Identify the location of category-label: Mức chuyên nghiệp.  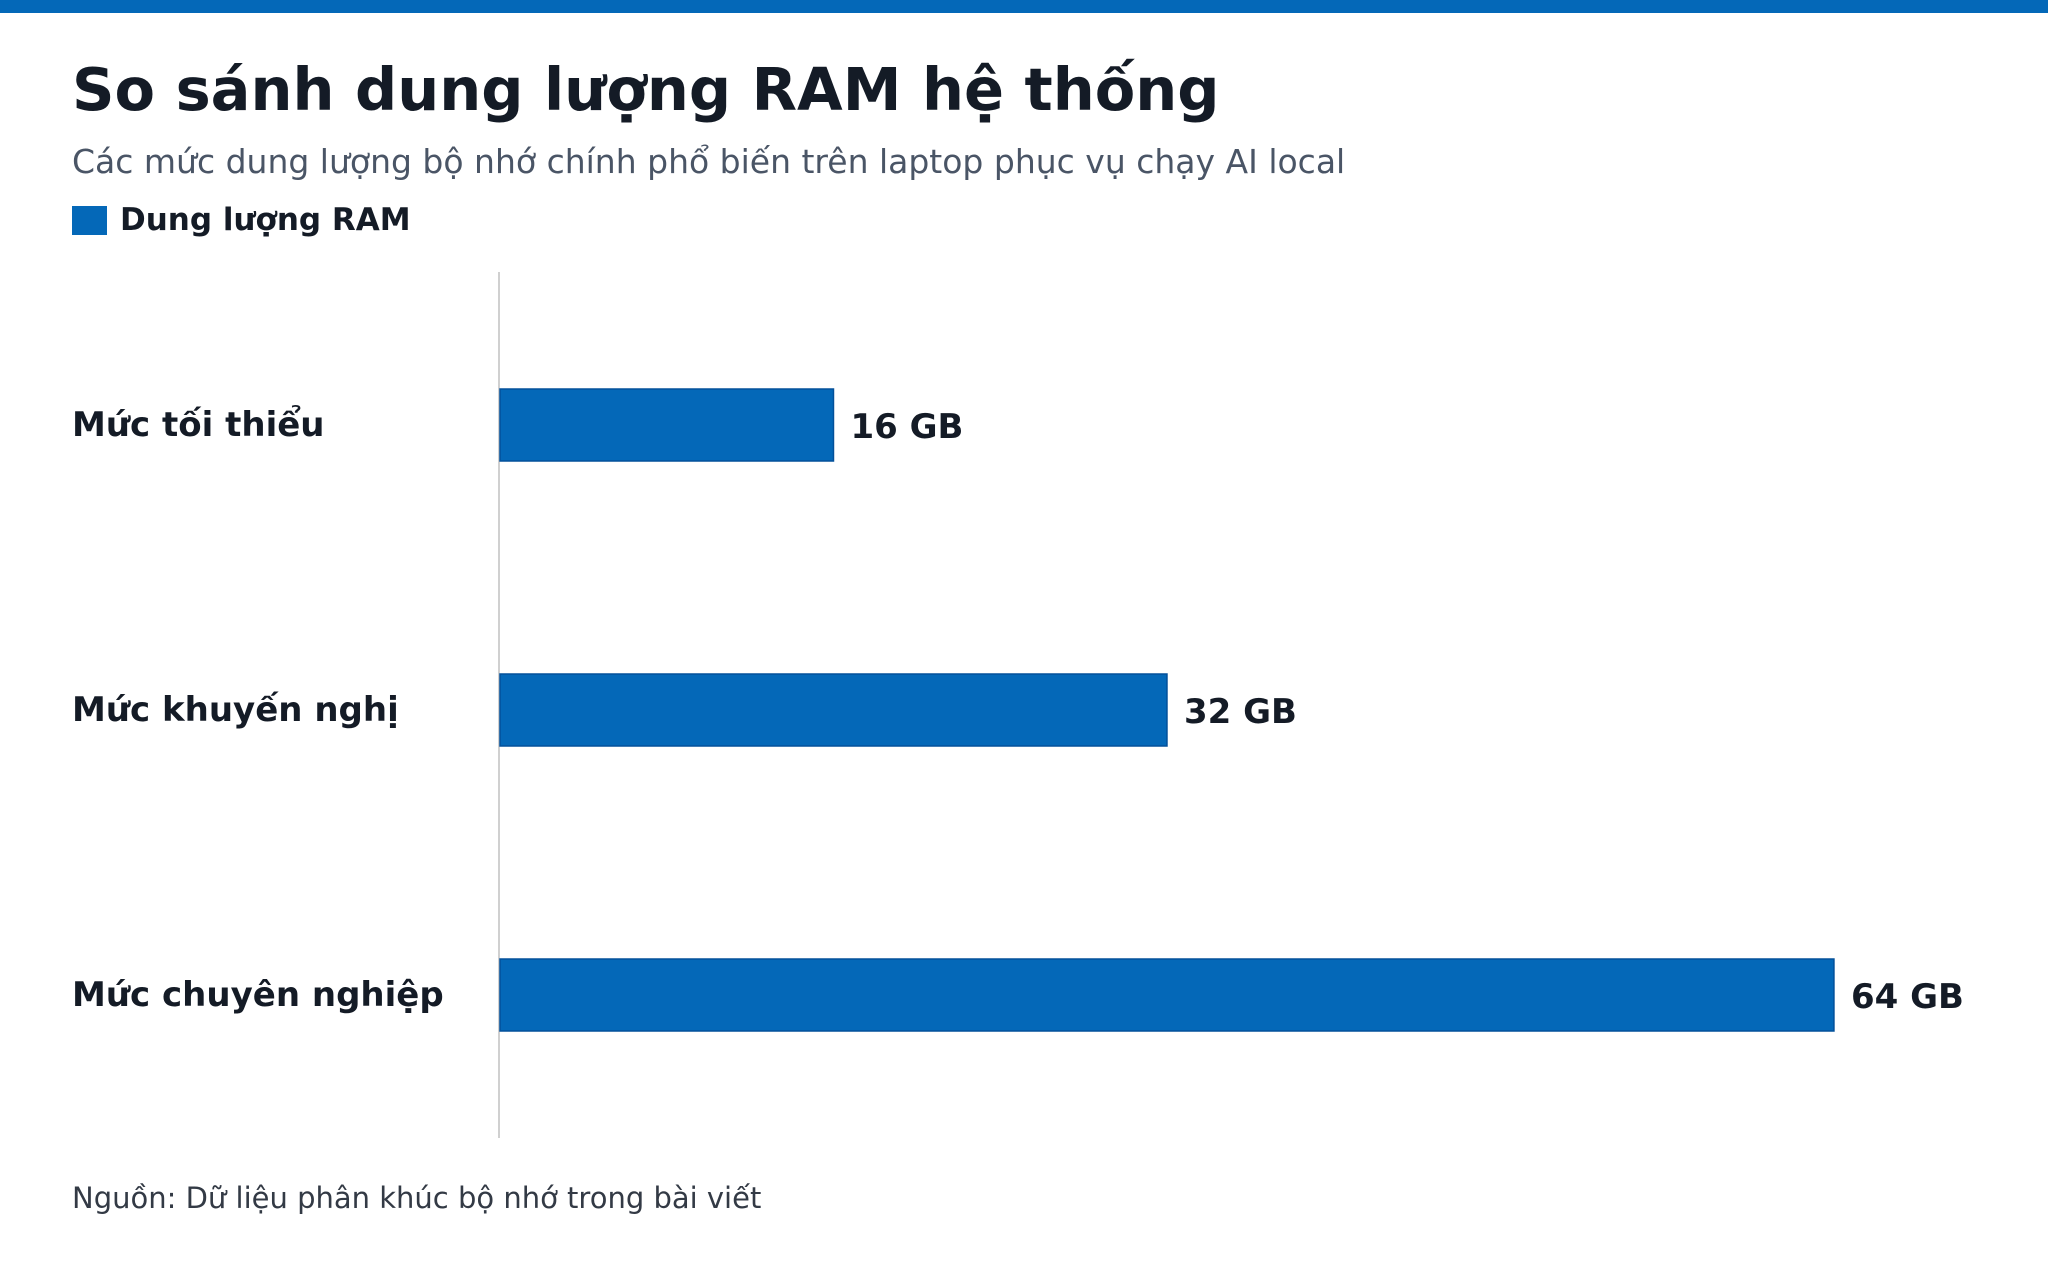
(258, 995).